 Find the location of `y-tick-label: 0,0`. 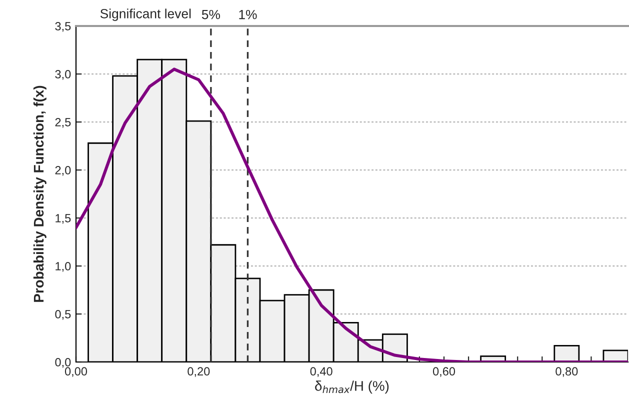

y-tick-label: 0,0 is located at coordinates (63, 363).